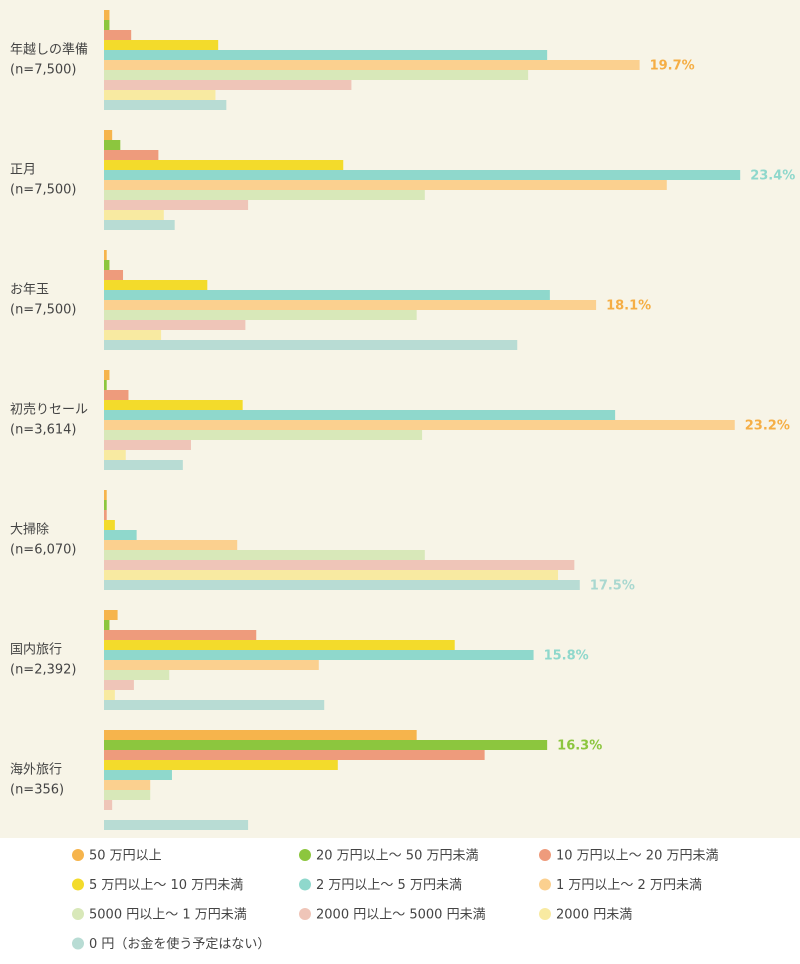 The width and height of the screenshot is (800, 964). Describe the element at coordinates (566, 656) in the screenshot. I see `value-label: 15.8%` at that location.